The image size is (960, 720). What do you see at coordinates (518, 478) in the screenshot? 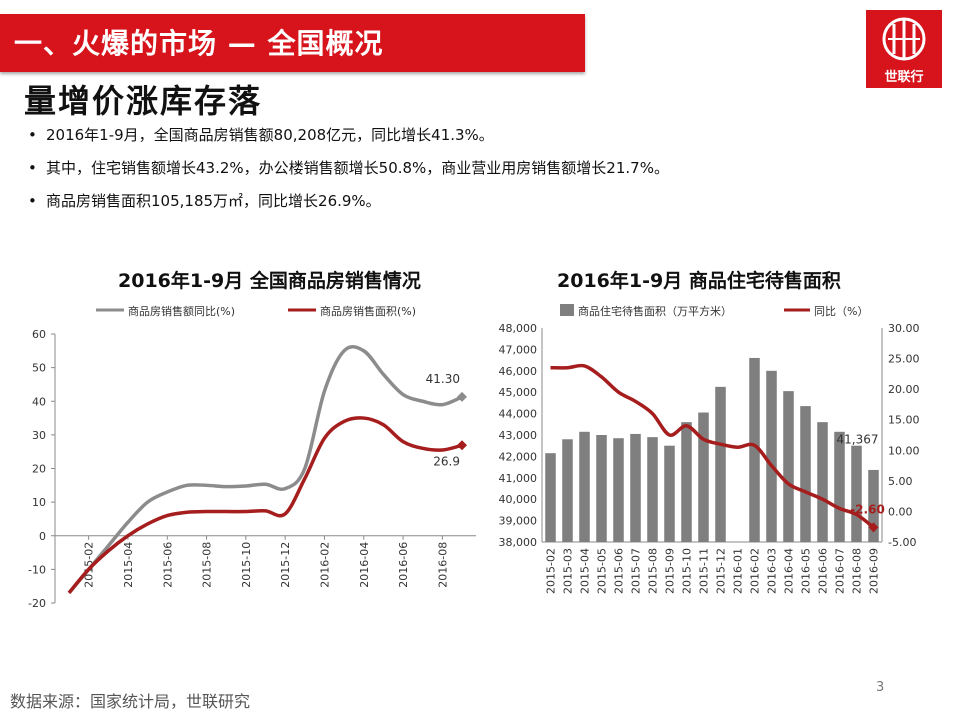
I see `chart2-left-tick-label: 41,000` at bounding box center [518, 478].